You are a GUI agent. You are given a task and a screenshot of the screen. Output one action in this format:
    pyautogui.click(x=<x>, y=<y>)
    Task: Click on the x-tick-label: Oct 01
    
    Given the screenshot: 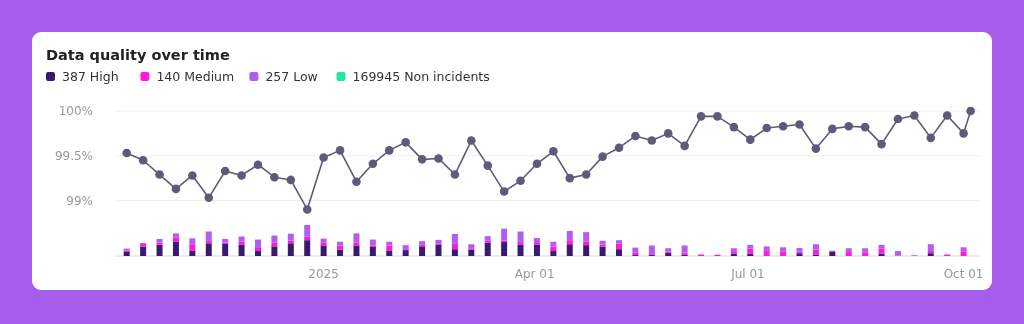 What is the action you would take?
    pyautogui.click(x=963, y=274)
    